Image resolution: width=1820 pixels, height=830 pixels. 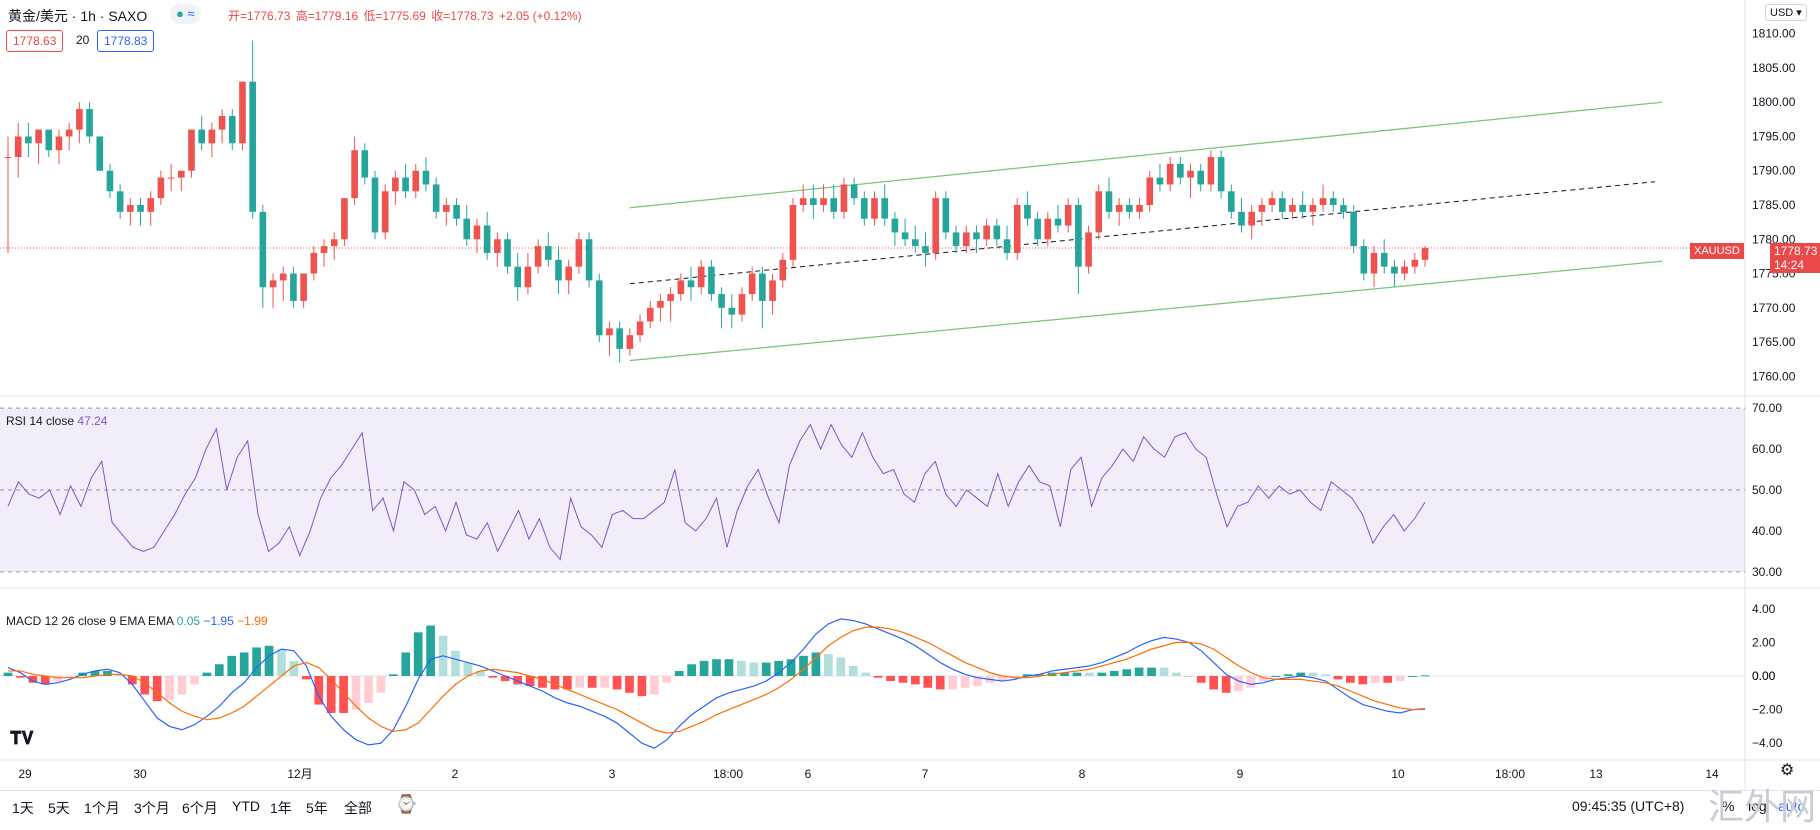 What do you see at coordinates (1774, 308) in the screenshot?
I see `price-tick-label: 1770.00` at bounding box center [1774, 308].